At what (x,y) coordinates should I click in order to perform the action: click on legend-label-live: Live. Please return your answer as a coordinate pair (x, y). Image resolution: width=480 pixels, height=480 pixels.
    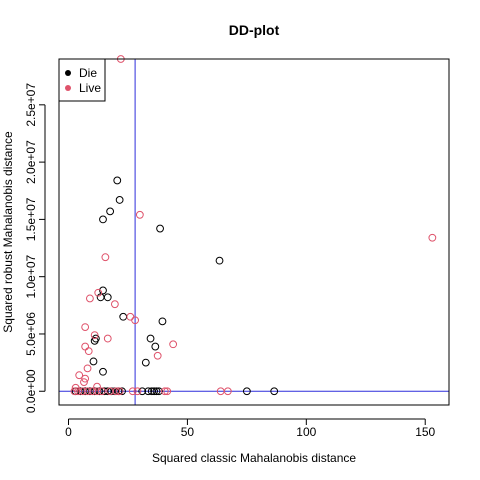
    Looking at the image, I should click on (90, 88).